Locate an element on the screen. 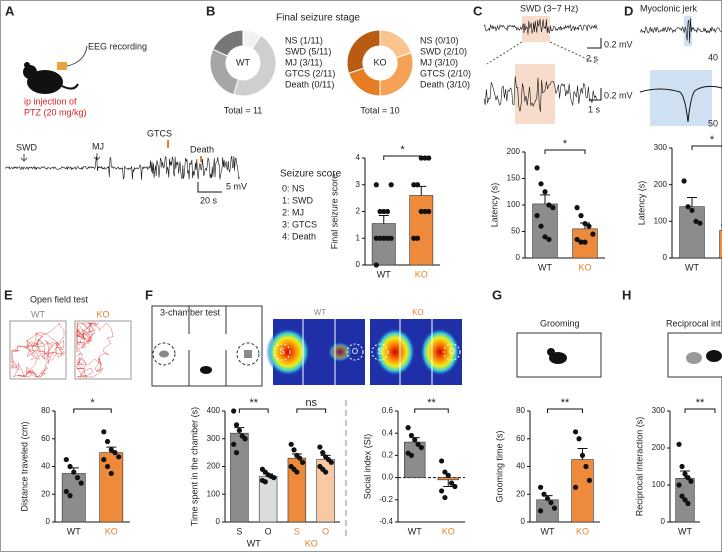  legend-entry: MJ (3/11) is located at coordinates (303, 62).